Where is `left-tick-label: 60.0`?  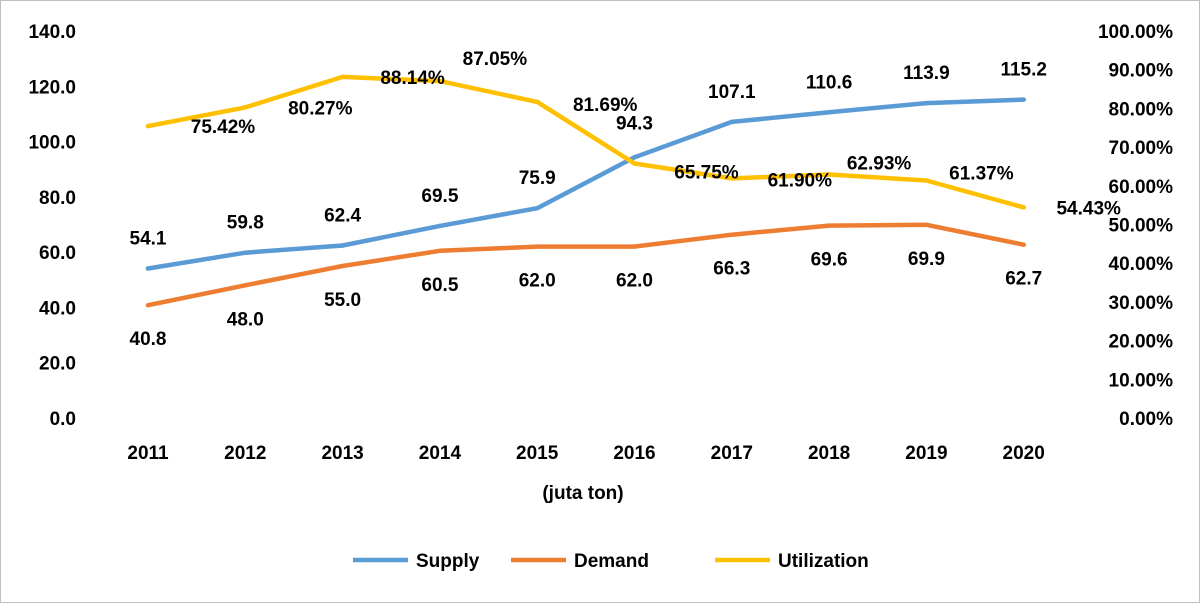 left-tick-label: 60.0 is located at coordinates (57, 253).